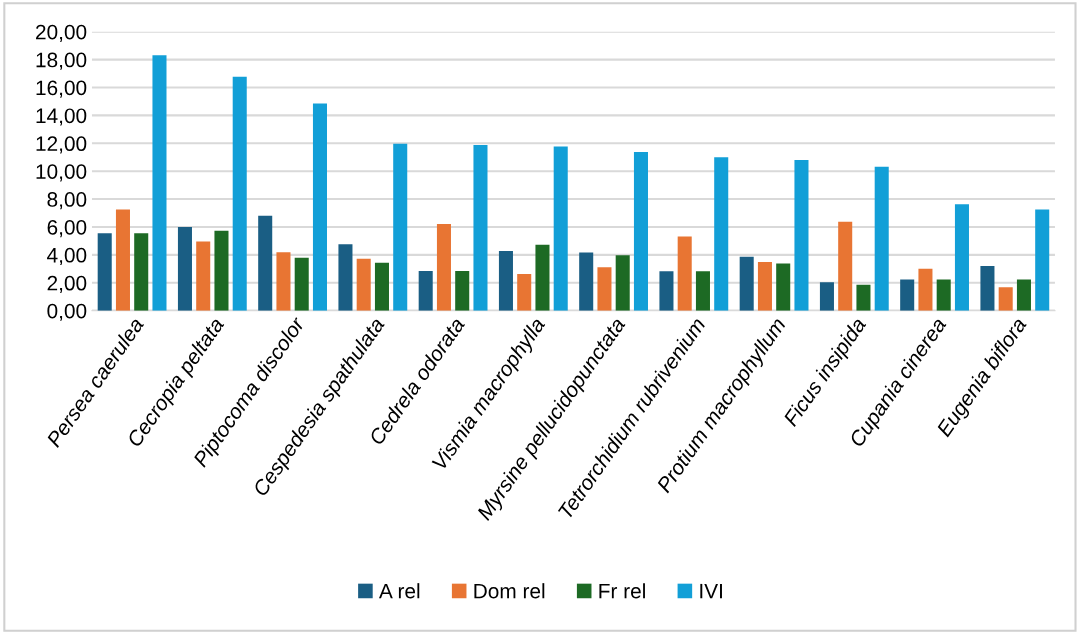 The height and width of the screenshot is (634, 1082). What do you see at coordinates (67, 284) in the screenshot?
I see `y-tick-label: 2,00` at bounding box center [67, 284].